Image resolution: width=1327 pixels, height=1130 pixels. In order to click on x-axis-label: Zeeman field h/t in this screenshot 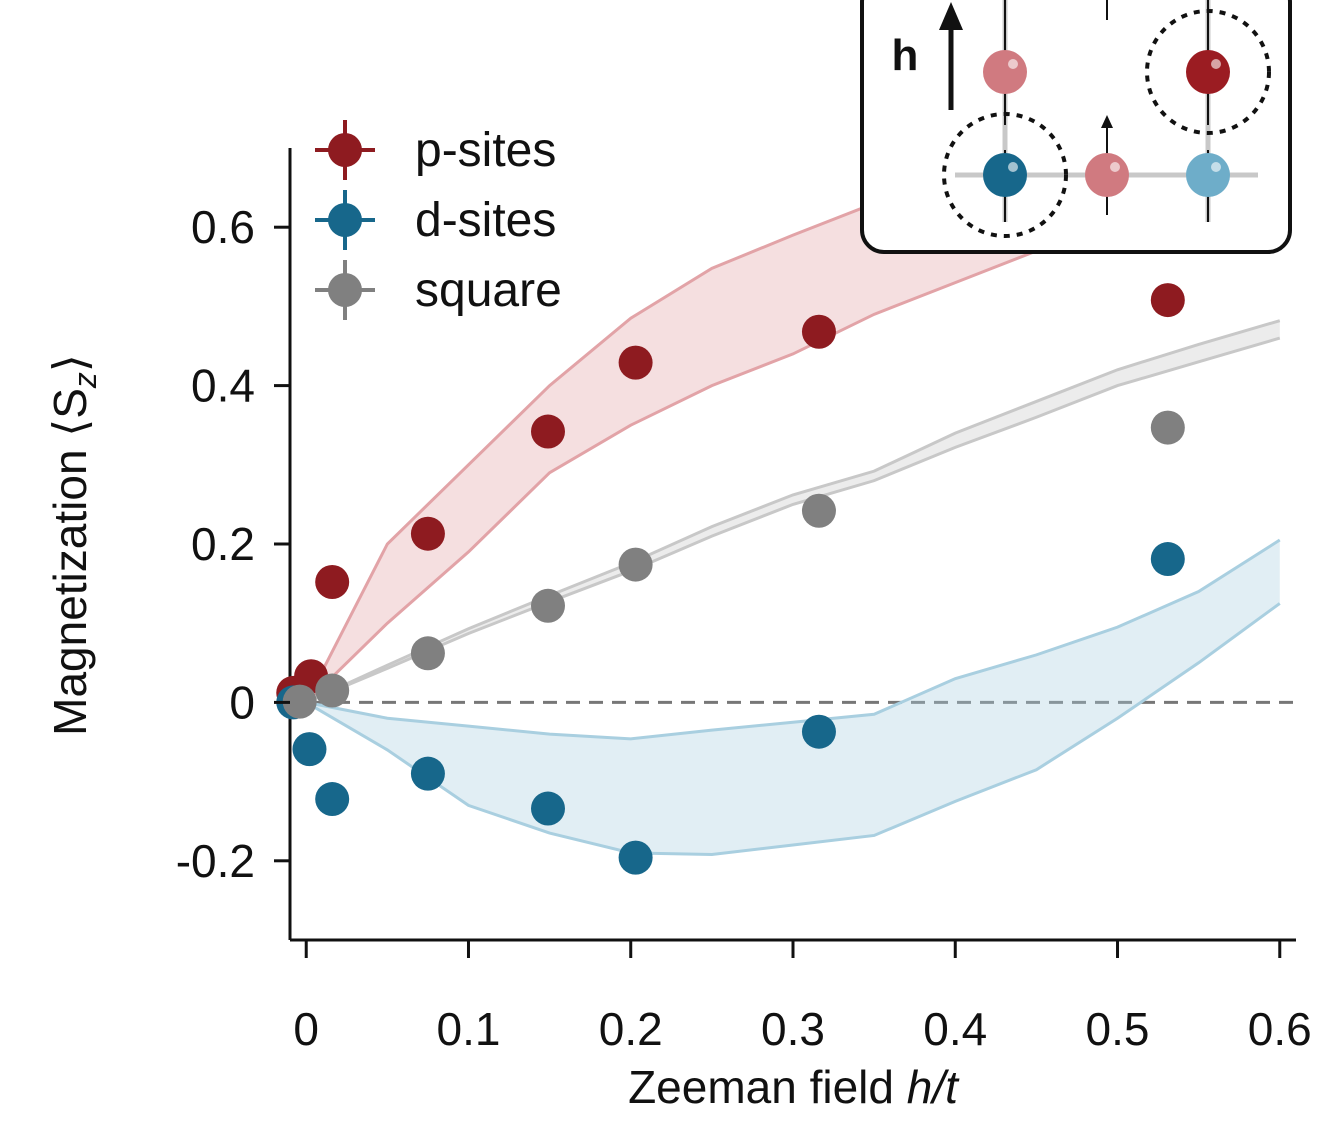, I will do `click(794, 1087)`.